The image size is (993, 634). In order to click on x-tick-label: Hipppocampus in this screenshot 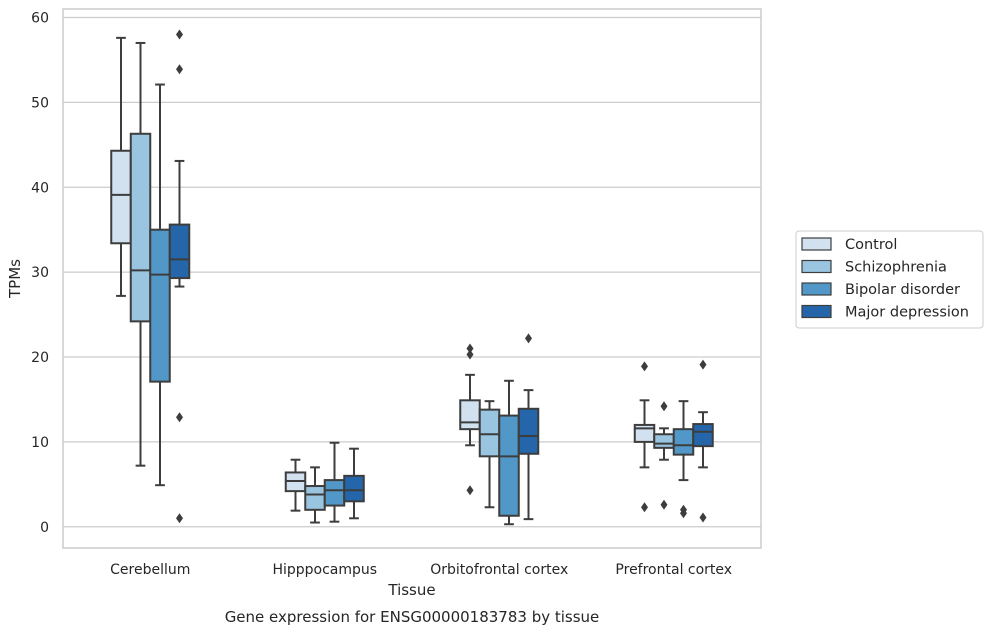, I will do `click(324, 570)`.